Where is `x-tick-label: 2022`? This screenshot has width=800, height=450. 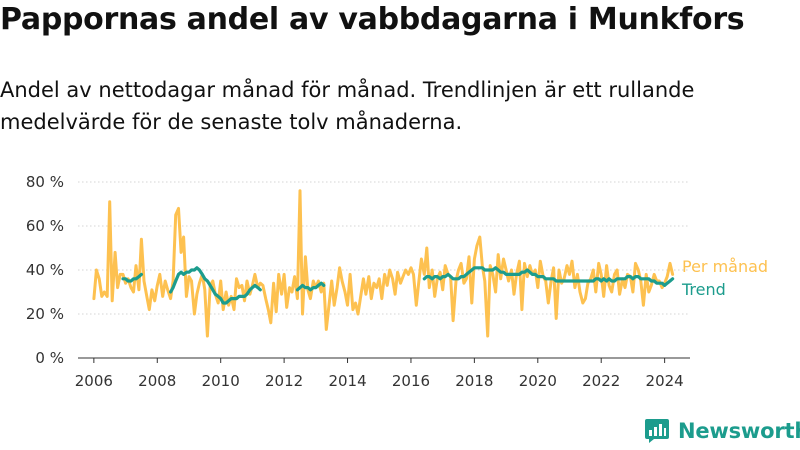
x-tick-label: 2022 is located at coordinates (601, 381).